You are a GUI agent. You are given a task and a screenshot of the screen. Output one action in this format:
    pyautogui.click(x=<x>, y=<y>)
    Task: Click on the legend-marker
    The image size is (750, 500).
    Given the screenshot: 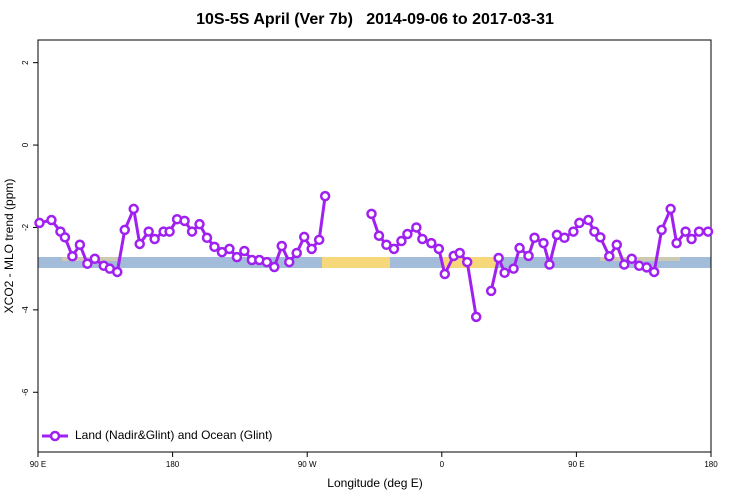 What is the action you would take?
    pyautogui.click(x=55, y=436)
    